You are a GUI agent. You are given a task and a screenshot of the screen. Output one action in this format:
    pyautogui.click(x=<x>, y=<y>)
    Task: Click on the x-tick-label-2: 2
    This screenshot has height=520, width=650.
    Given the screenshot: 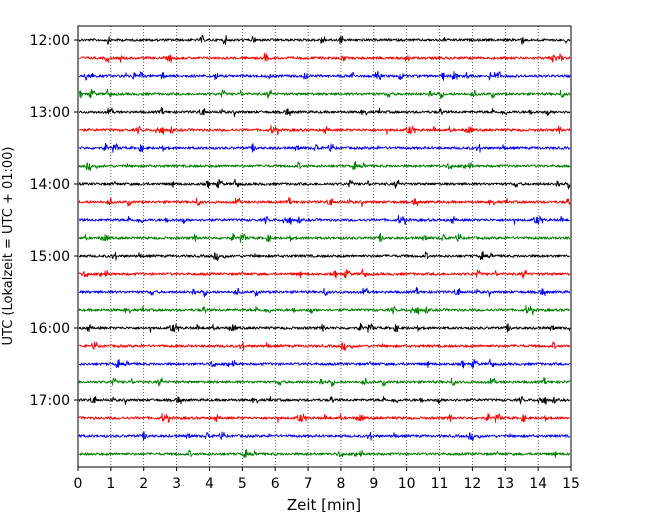 What is the action you would take?
    pyautogui.click(x=143, y=484)
    